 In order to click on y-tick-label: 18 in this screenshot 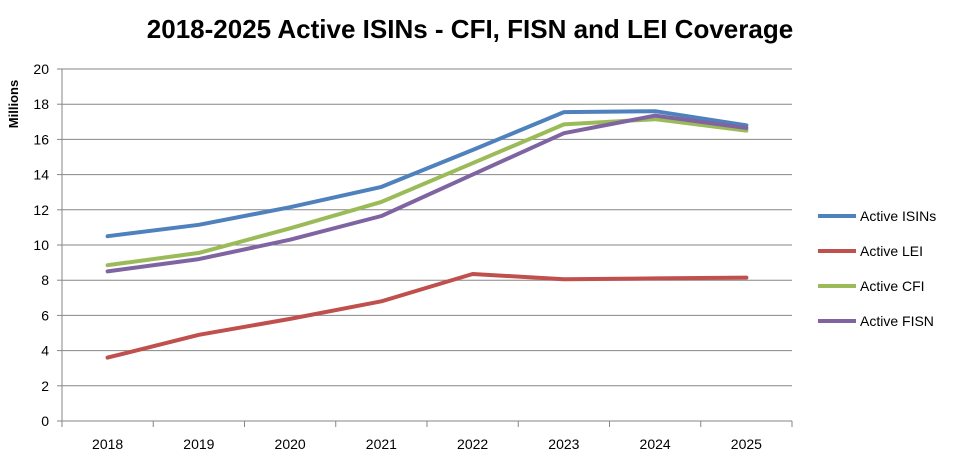, I will do `click(41, 104)`.